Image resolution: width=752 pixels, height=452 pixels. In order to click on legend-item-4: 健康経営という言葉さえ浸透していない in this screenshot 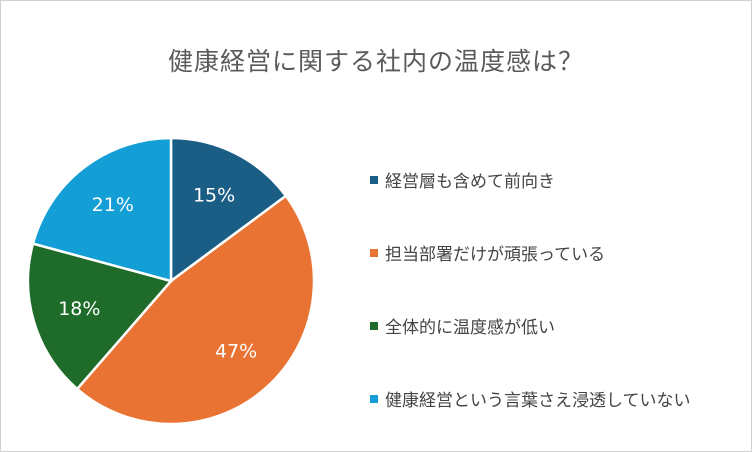, I will do `click(530, 398)`.